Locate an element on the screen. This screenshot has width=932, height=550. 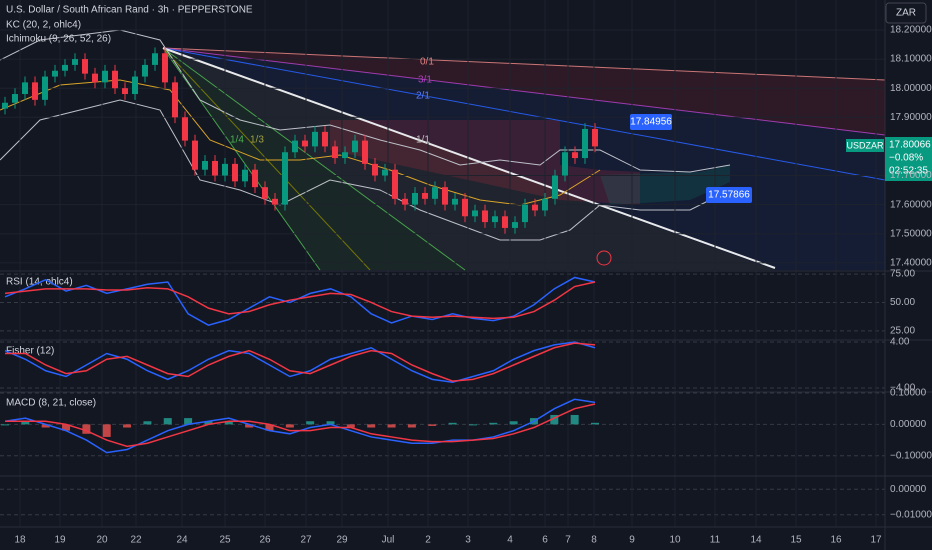
y-tick-label: −0.10000 is located at coordinates (911, 455).